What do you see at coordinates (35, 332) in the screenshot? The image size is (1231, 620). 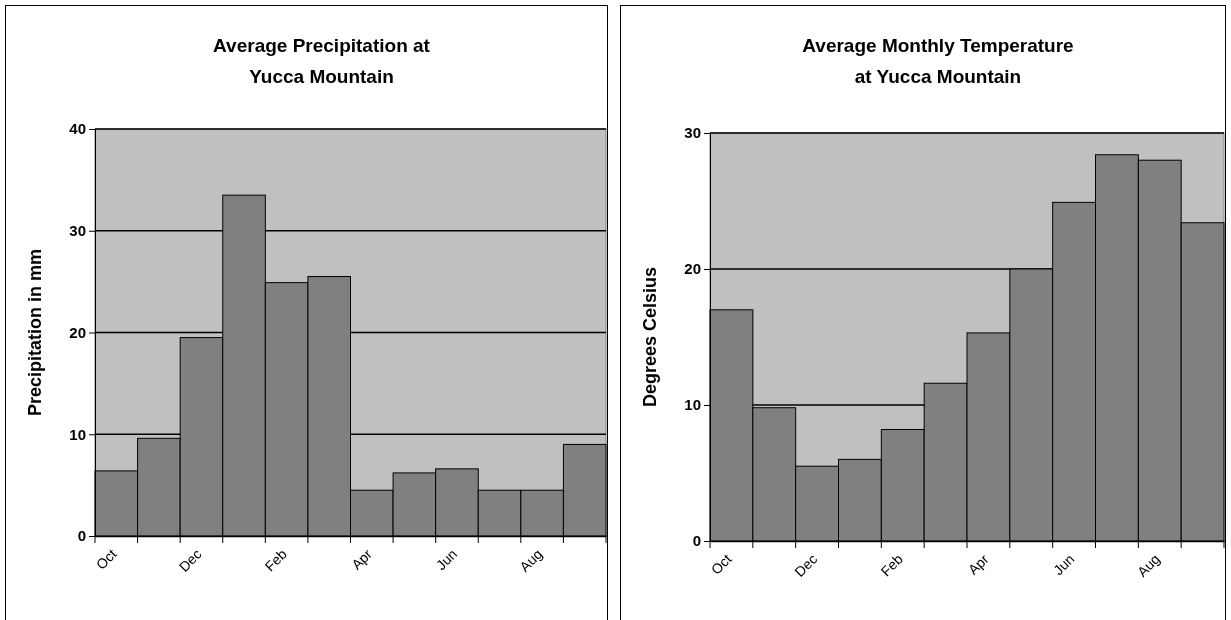 I see `y-axis-title: Precipitation in mm` at bounding box center [35, 332].